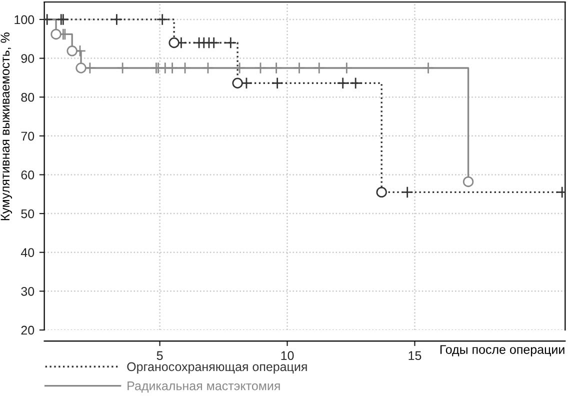 The image size is (568, 400). Describe the element at coordinates (27, 175) in the screenshot. I see `y-tick-label: 60` at that location.